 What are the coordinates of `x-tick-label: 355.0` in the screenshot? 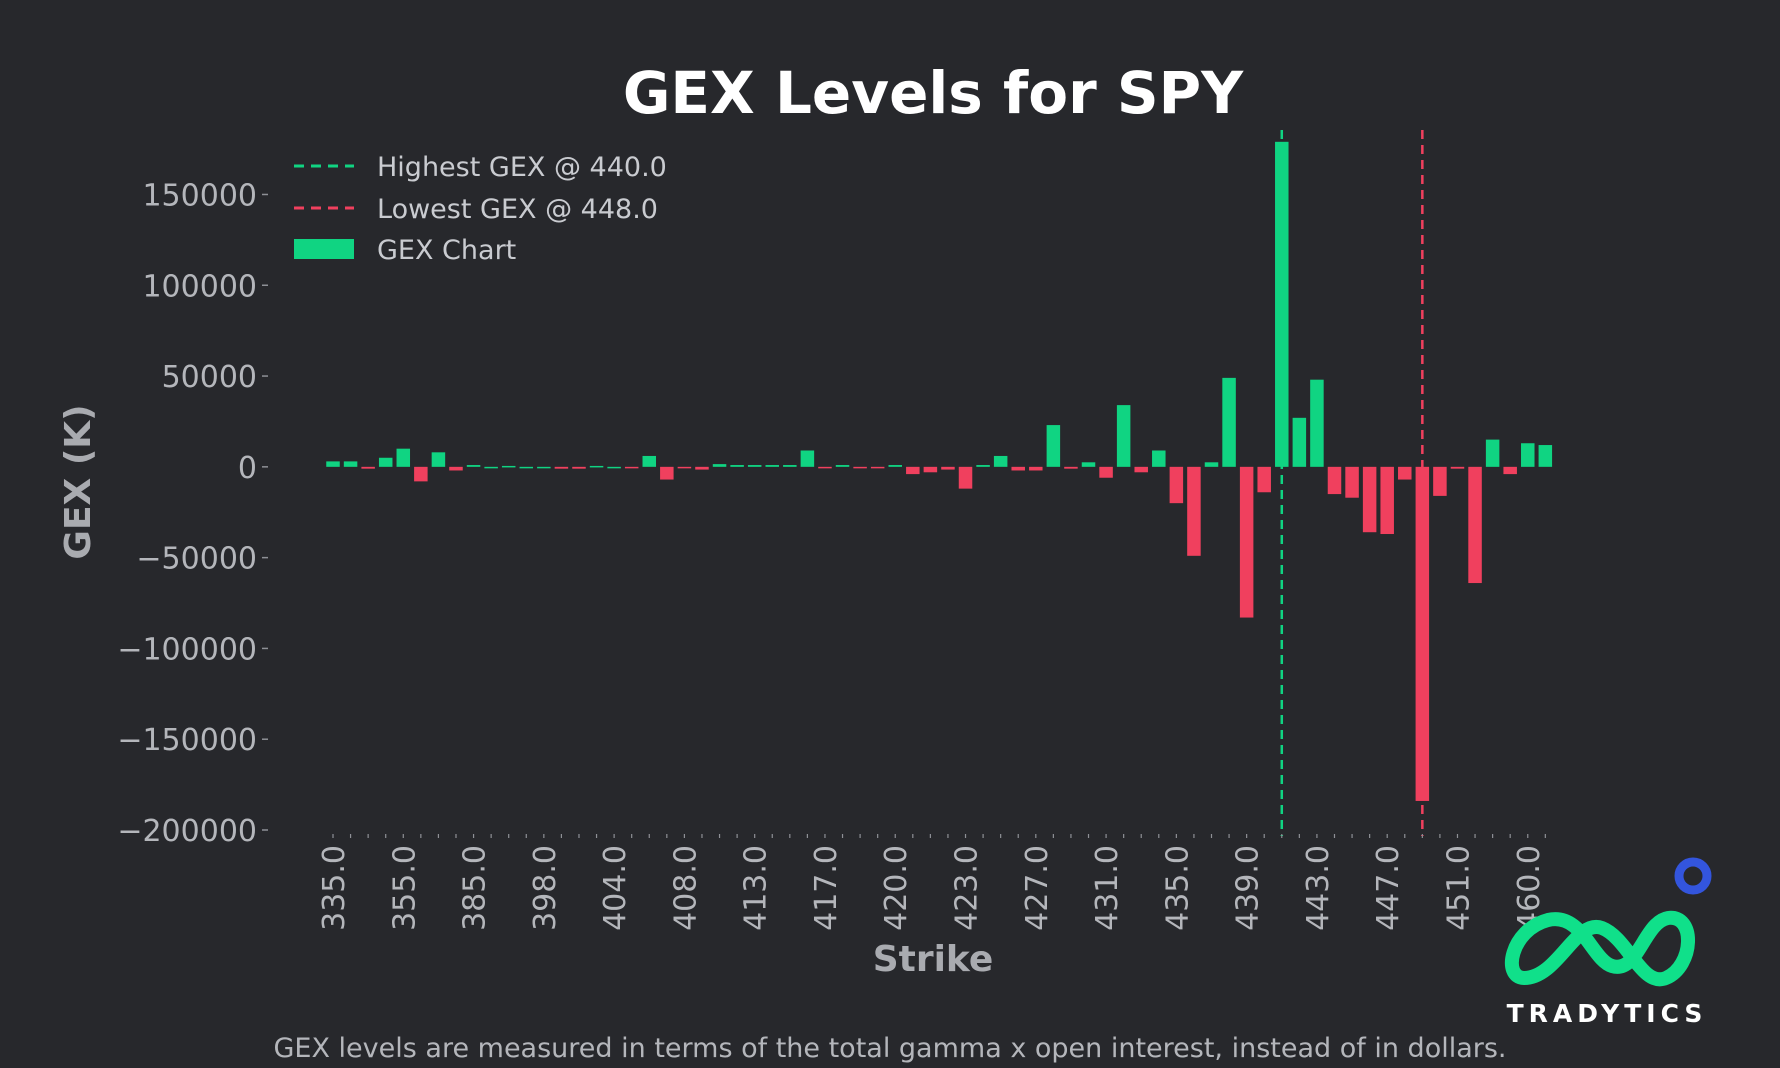 It's located at (404, 888).